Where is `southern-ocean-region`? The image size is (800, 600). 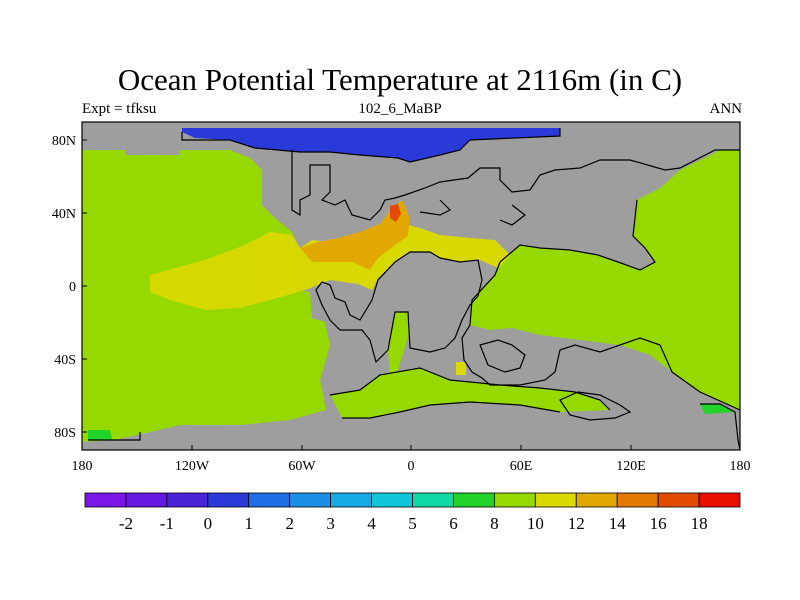
southern-ocean-region is located at coordinates (470, 393).